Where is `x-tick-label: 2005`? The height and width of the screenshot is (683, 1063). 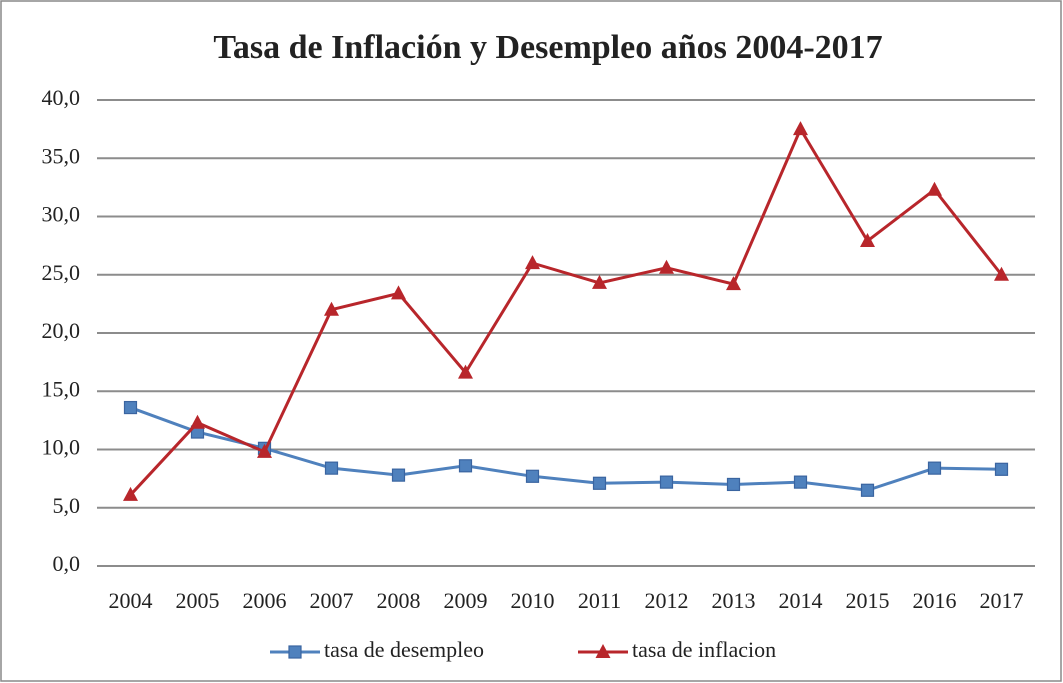 x-tick-label: 2005 is located at coordinates (198, 600).